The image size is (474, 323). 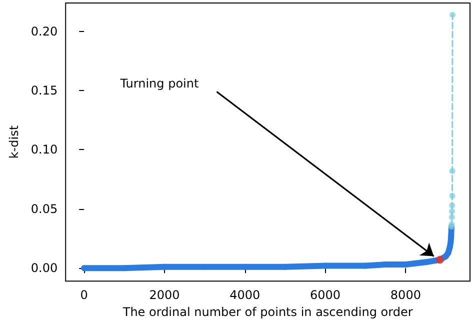 What do you see at coordinates (44, 91) in the screenshot?
I see `y-tick-label: 0.15` at bounding box center [44, 91].